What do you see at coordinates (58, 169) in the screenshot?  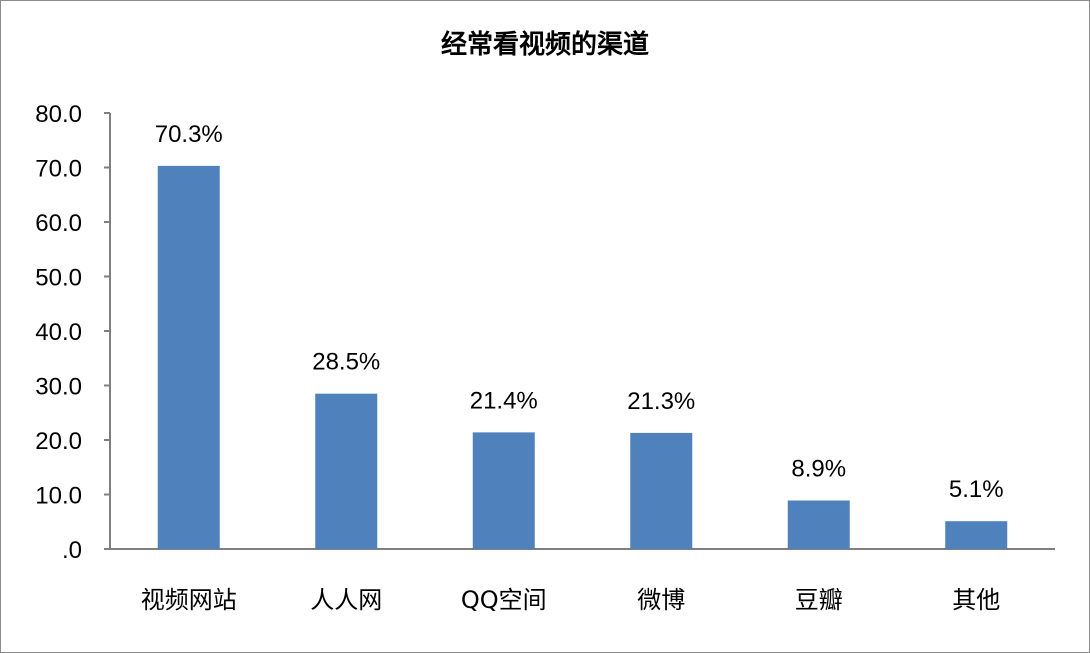 I see `y-tick-label: 70.0` at bounding box center [58, 169].